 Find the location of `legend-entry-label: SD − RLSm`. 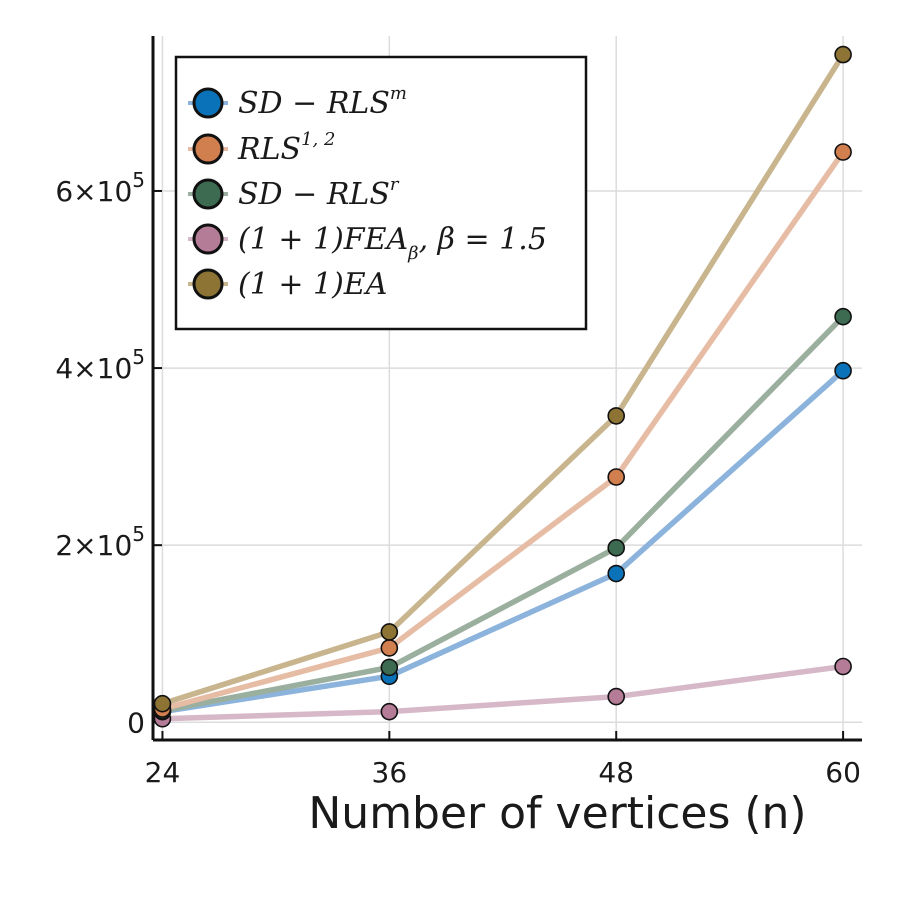

legend-entry-label: SD − RLSm is located at coordinates (322, 102).